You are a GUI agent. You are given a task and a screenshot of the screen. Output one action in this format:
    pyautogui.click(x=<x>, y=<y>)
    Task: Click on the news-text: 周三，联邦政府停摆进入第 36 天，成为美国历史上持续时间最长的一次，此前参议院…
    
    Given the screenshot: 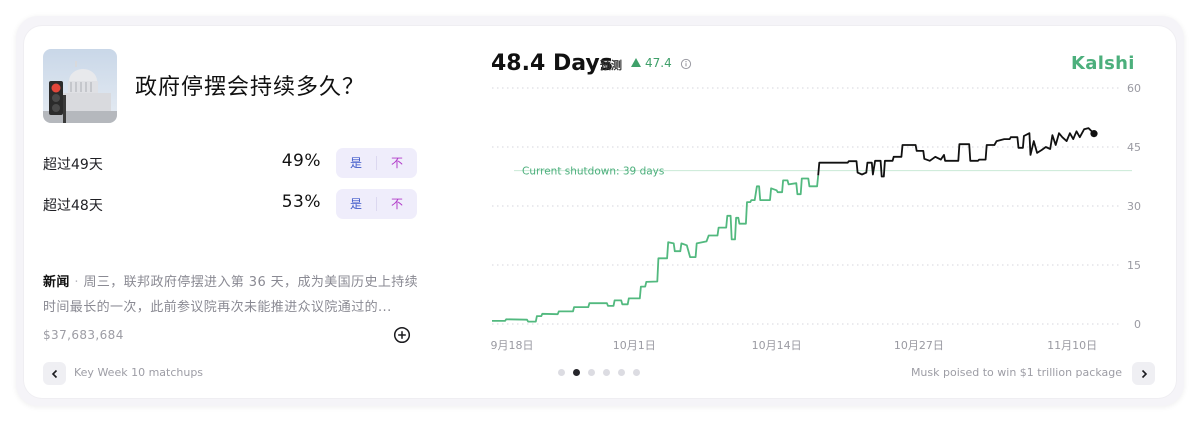 What is the action you would take?
    pyautogui.click(x=231, y=295)
    